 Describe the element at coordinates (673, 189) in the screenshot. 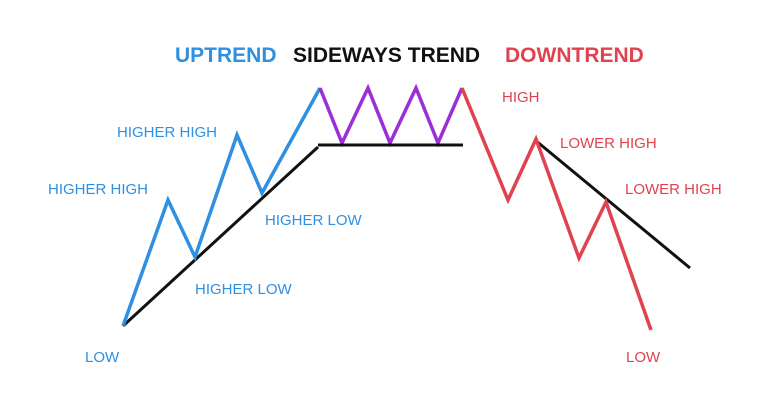

I see `label-lower-high-2: LOWER HIGH` at that location.